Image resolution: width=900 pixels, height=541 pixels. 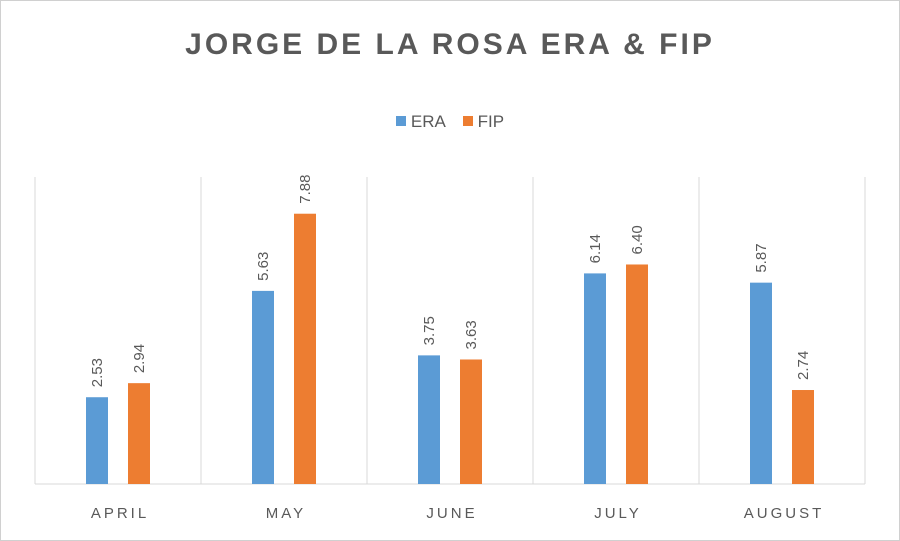 What do you see at coordinates (467, 121) in the screenshot?
I see `legend-swatch-fip` at bounding box center [467, 121].